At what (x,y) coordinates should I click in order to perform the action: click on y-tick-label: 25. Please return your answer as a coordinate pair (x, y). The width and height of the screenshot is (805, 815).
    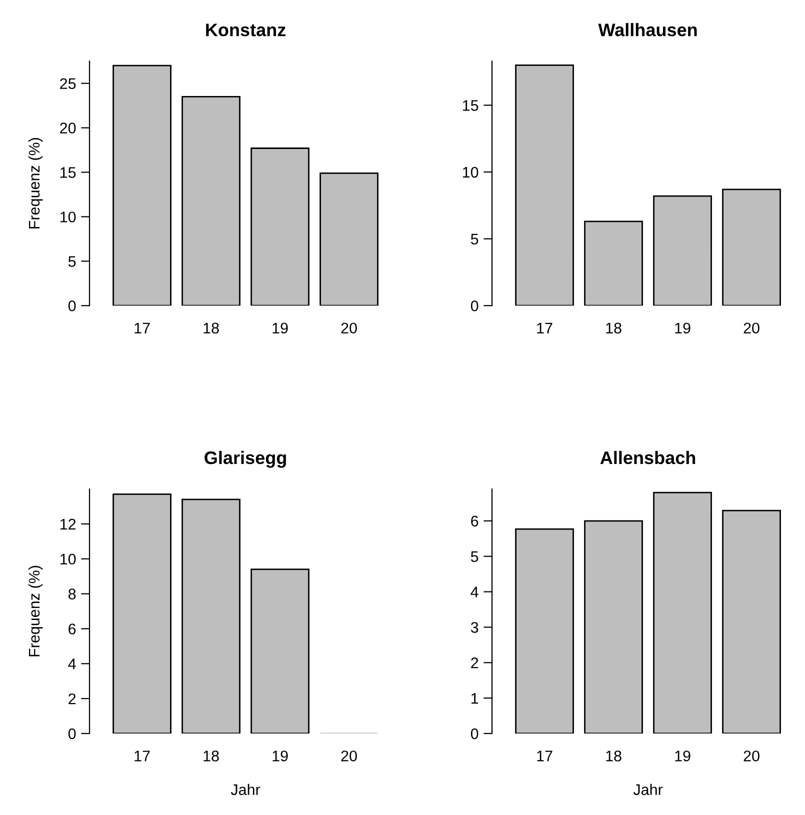
    Looking at the image, I should click on (68, 84).